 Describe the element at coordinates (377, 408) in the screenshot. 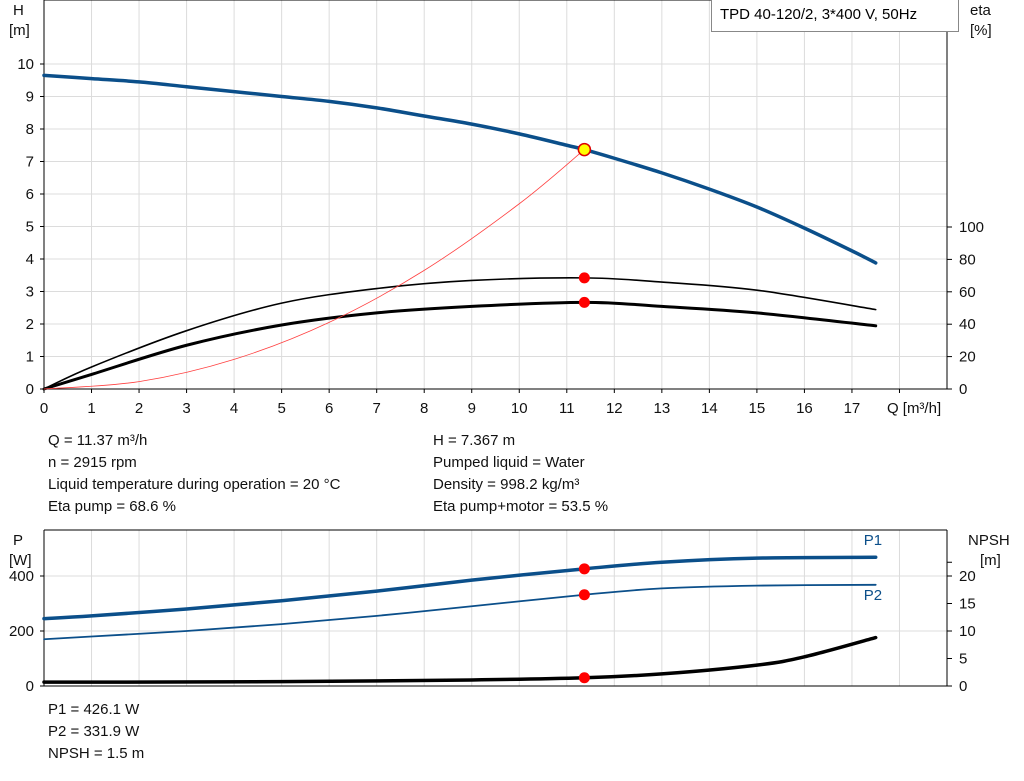

I see `x-tick-label: 7` at that location.